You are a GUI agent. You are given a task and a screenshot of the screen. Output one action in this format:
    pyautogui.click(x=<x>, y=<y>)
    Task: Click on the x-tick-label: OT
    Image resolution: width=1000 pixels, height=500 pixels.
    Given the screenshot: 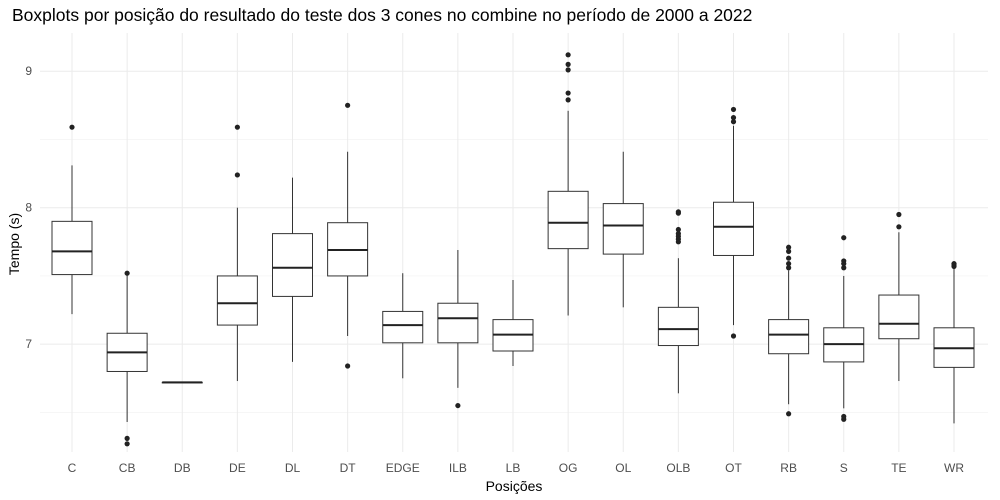 What is the action you would take?
    pyautogui.click(x=733, y=468)
    